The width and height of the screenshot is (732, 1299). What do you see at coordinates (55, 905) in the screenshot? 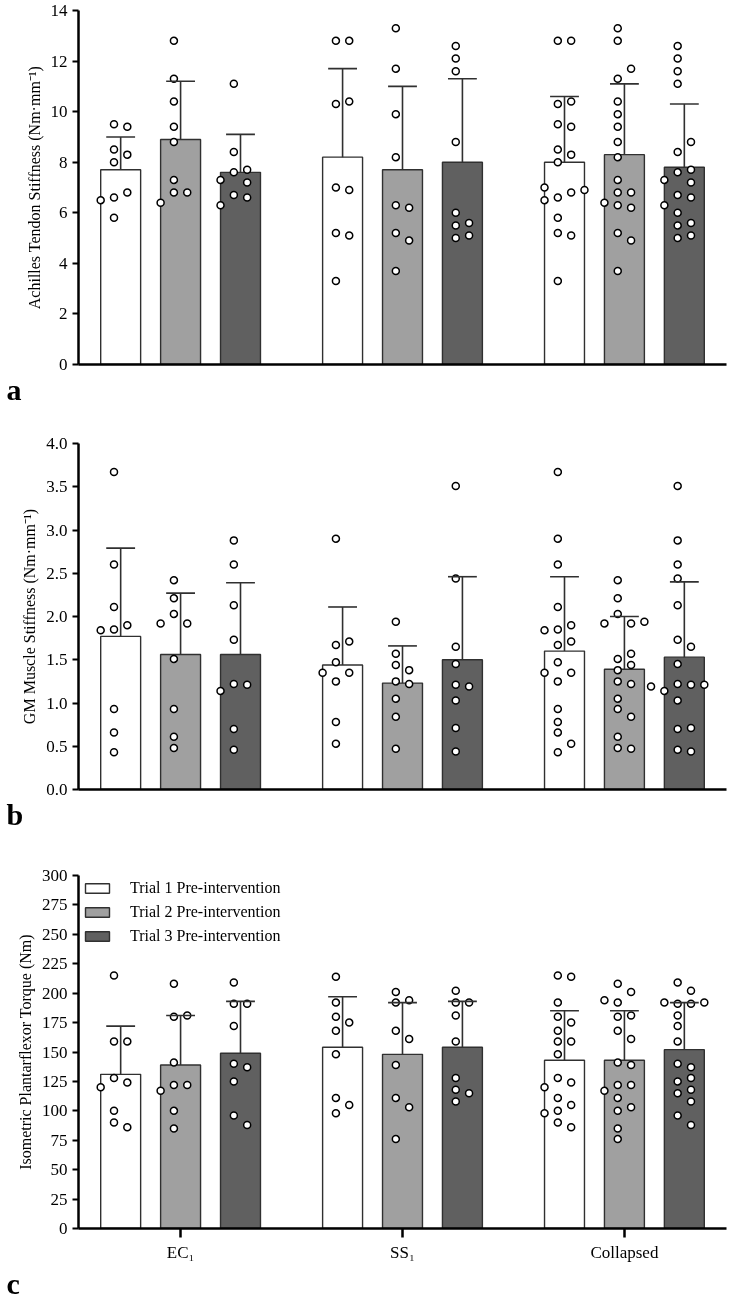
I see `y-tick-label: 275` at bounding box center [55, 905].